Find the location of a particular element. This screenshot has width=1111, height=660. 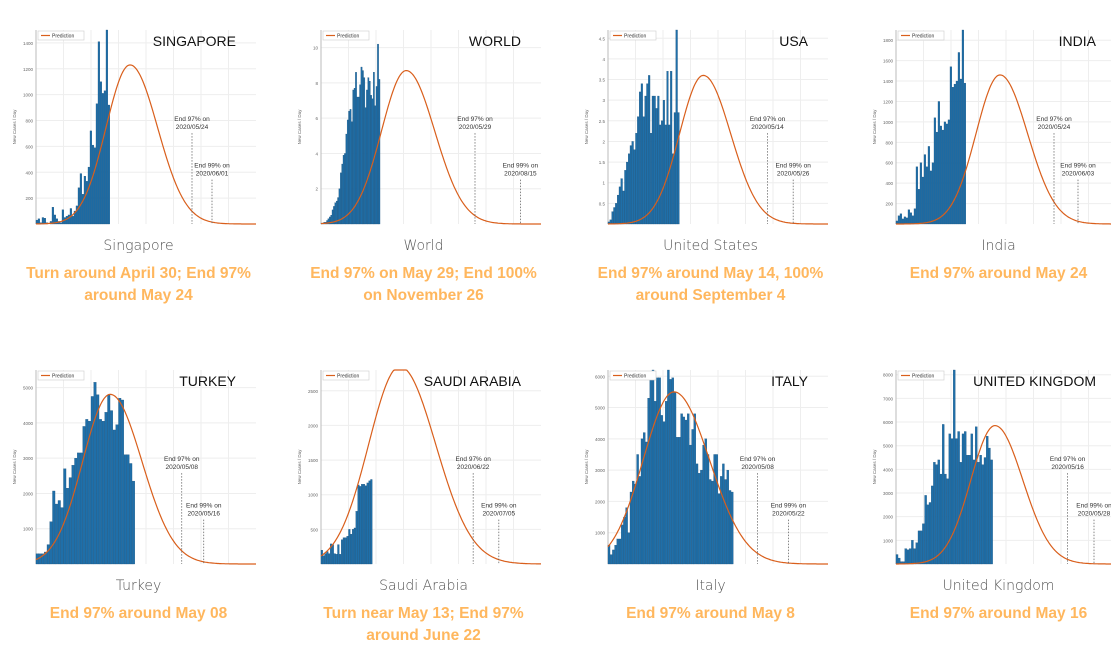

country-name: Turkey is located at coordinates (138, 586).